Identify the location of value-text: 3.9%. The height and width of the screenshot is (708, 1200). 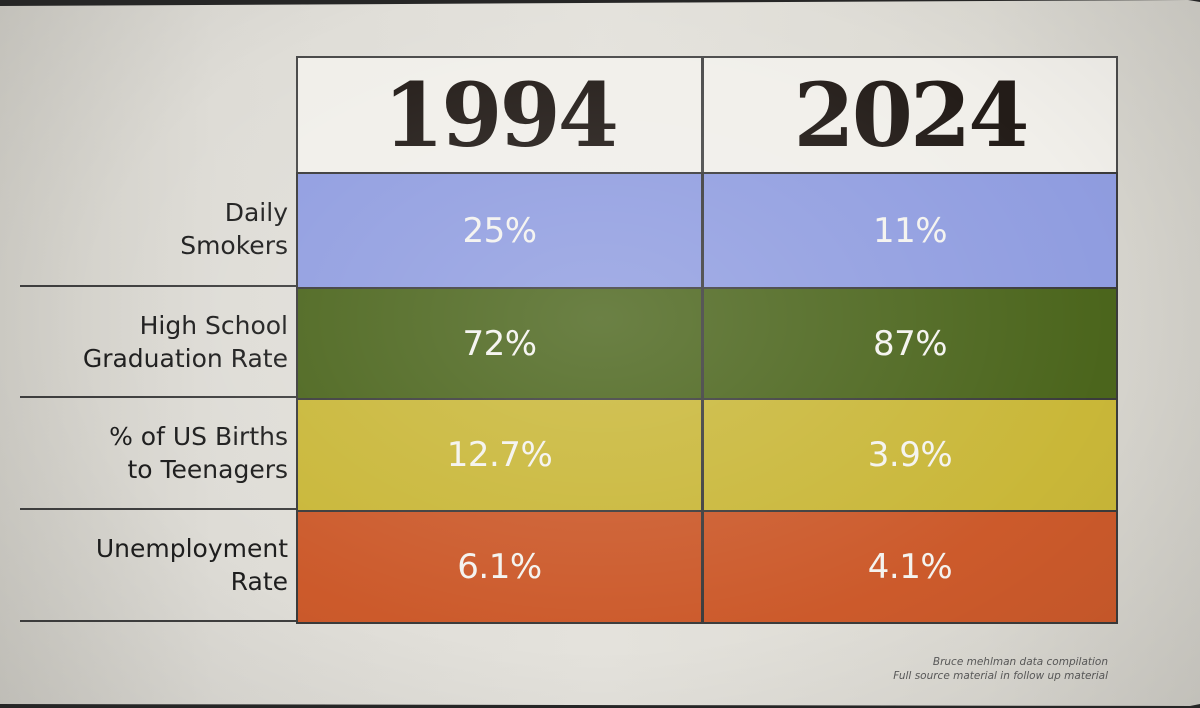
(910, 455).